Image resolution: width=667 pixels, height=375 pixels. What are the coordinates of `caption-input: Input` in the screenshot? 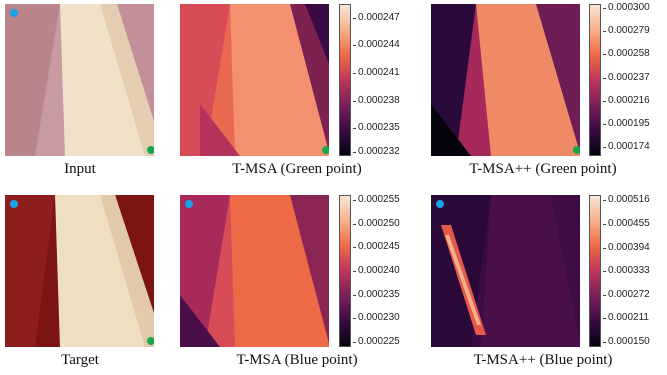 It's located at (80, 169).